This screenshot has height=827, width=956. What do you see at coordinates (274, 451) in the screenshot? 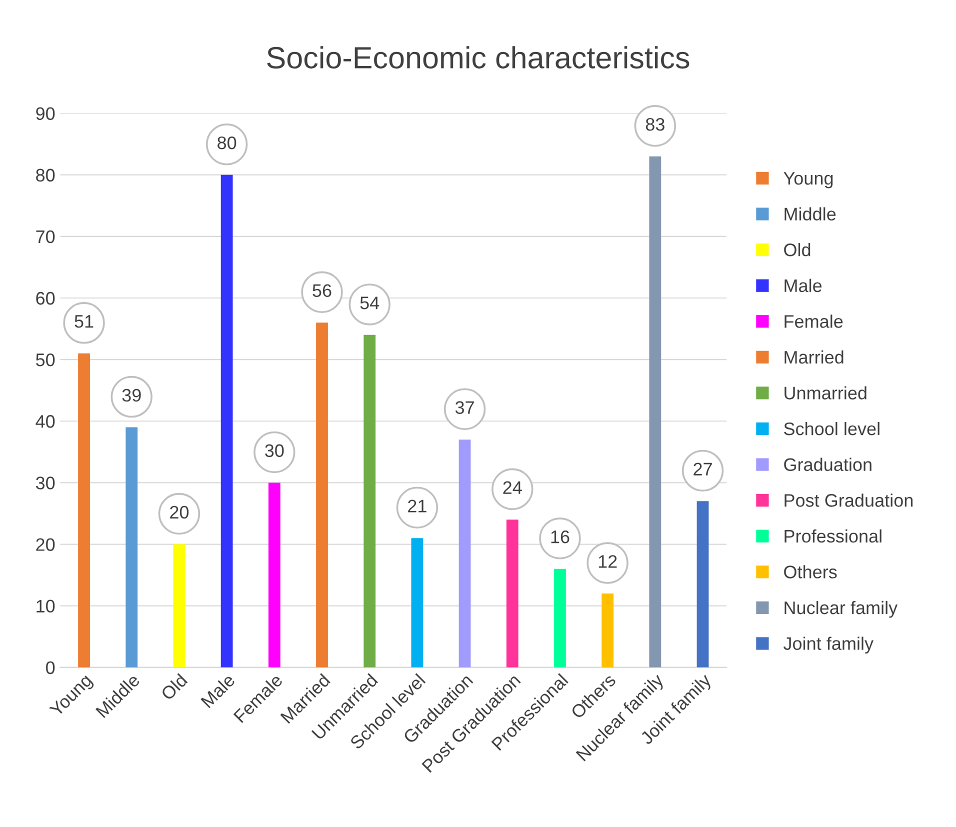
I see `data-label: 30` at bounding box center [274, 451].